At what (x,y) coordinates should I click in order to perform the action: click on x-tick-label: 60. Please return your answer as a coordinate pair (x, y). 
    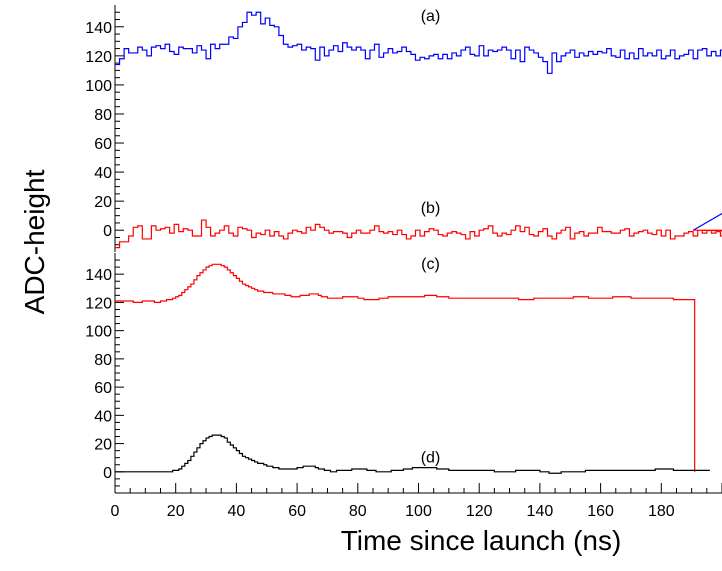
    Looking at the image, I should click on (297, 511).